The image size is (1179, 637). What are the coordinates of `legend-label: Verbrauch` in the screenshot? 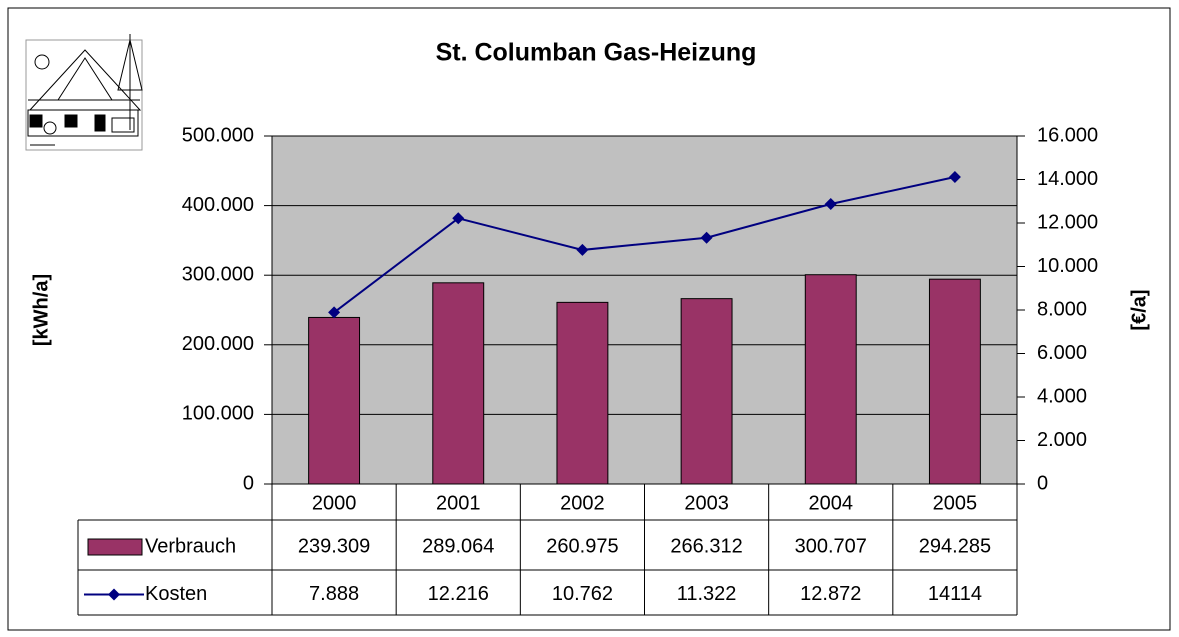 It's located at (190, 546).